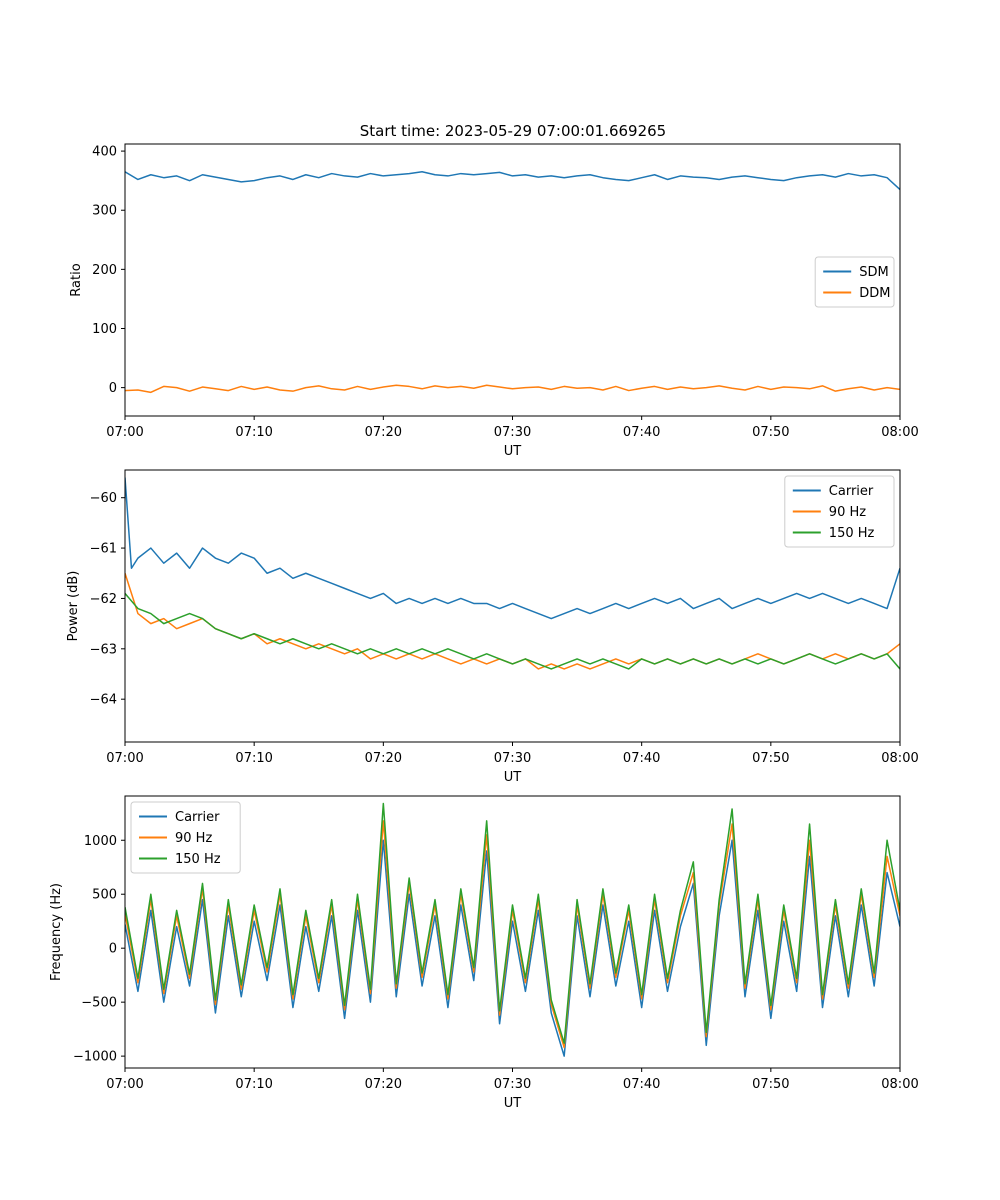 The height and width of the screenshot is (1200, 1000). I want to click on ratio-x-tick-label: 07:00, so click(124, 432).